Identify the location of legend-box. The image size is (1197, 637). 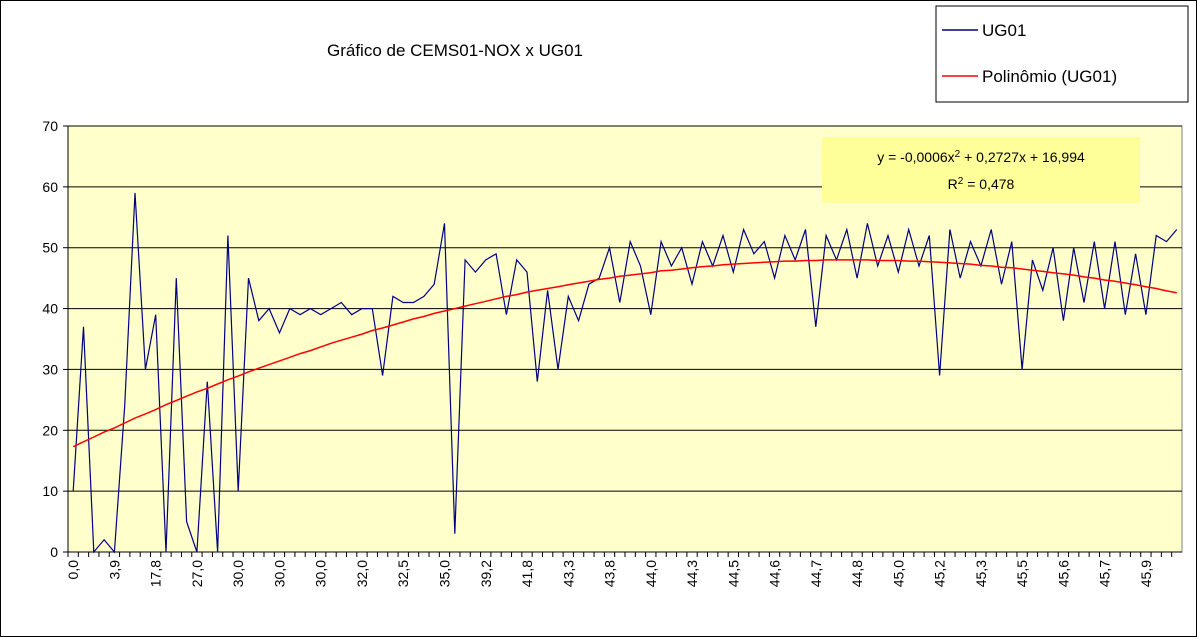
(1062, 54).